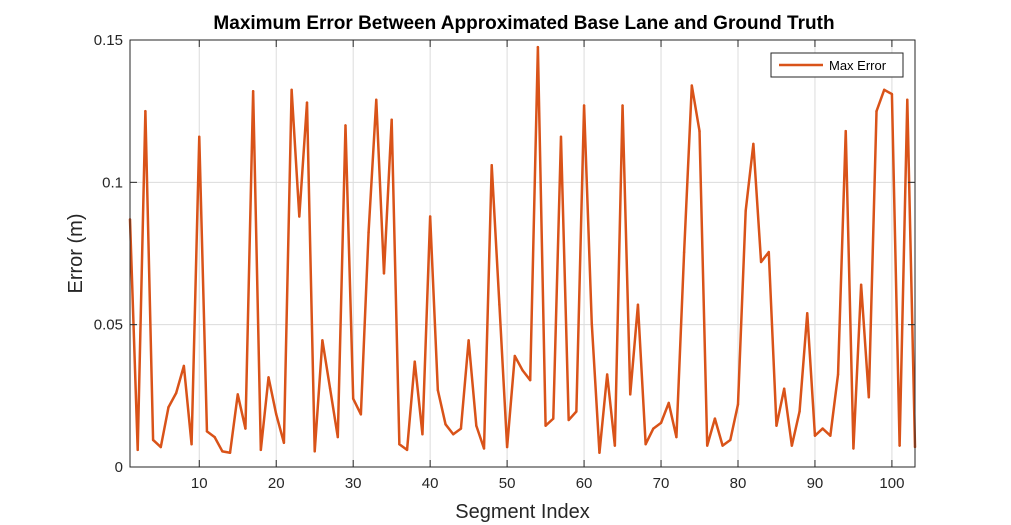  What do you see at coordinates (507, 483) in the screenshot?
I see `x-tick-label-4: 50` at bounding box center [507, 483].